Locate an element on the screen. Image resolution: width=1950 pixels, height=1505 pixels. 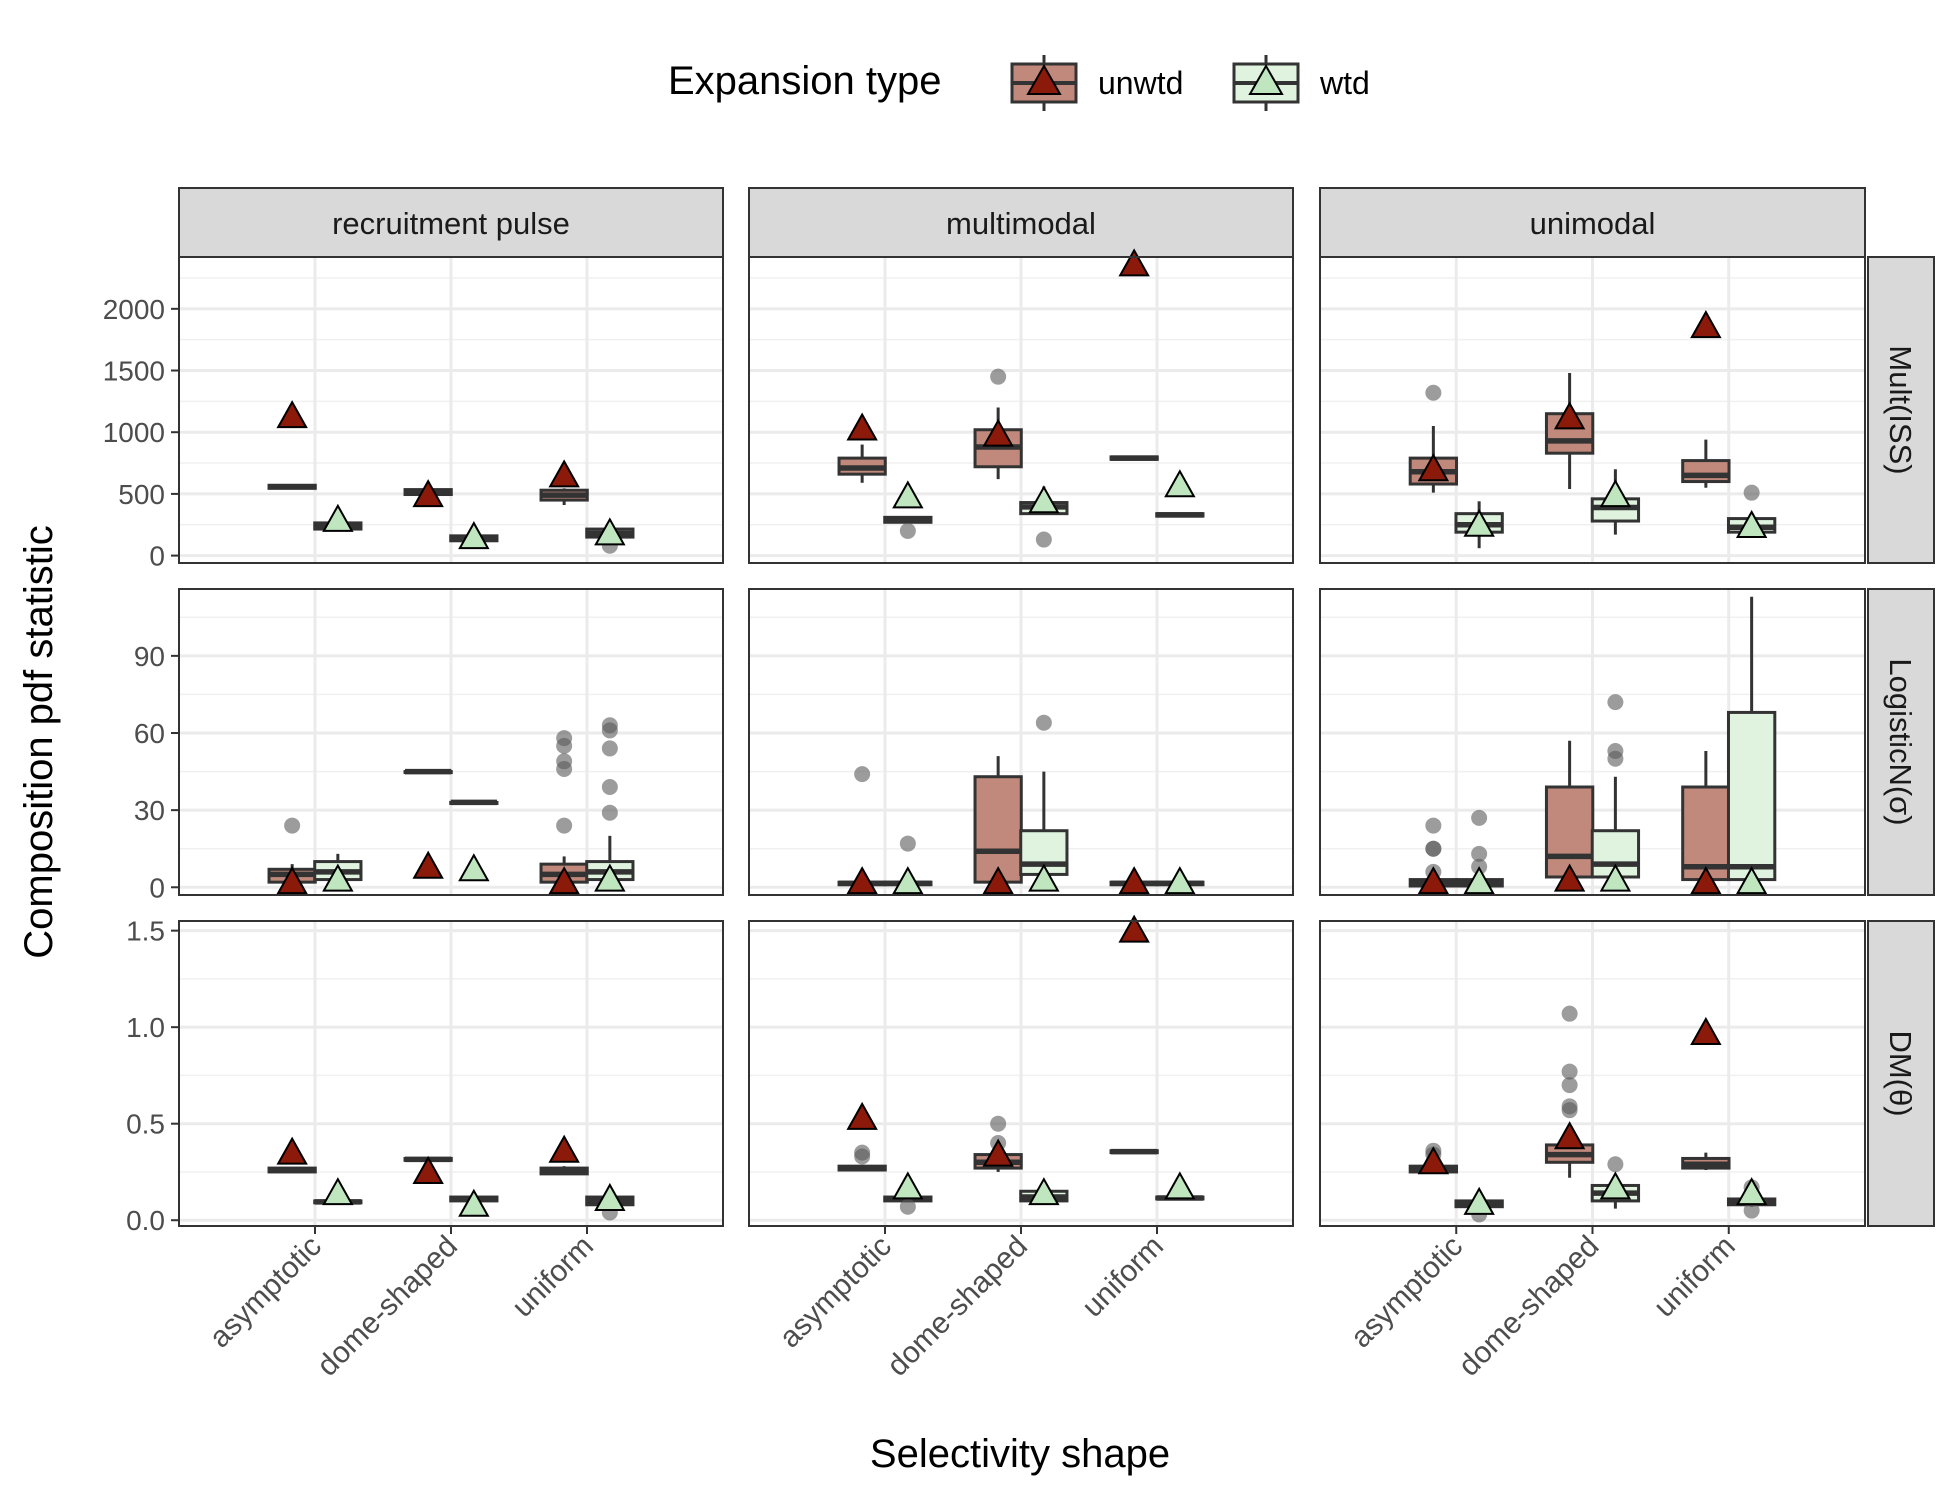
legend-key-triangle is located at coordinates (1044, 79).